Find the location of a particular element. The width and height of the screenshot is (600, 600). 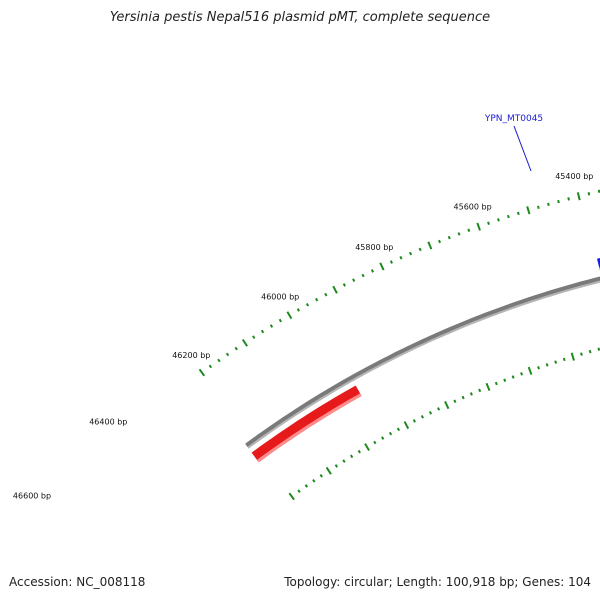

accession-info: Accession: NC_008118 is located at coordinates (77, 582).